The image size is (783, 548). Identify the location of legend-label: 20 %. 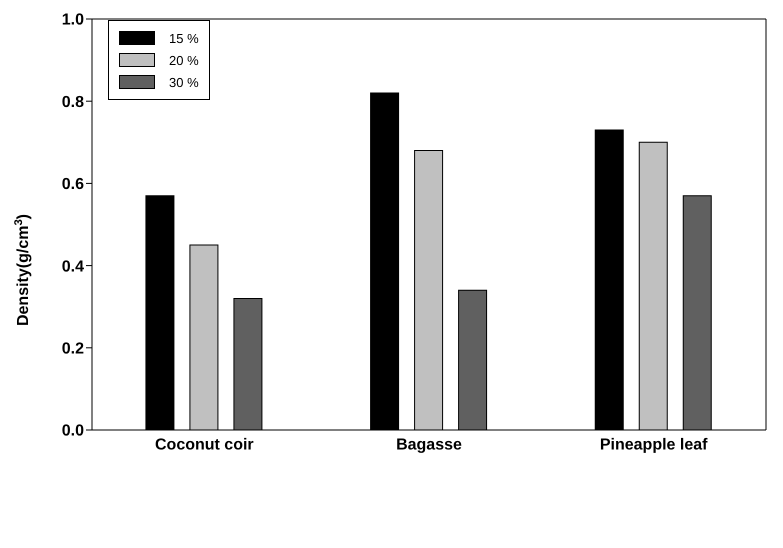
(184, 60).